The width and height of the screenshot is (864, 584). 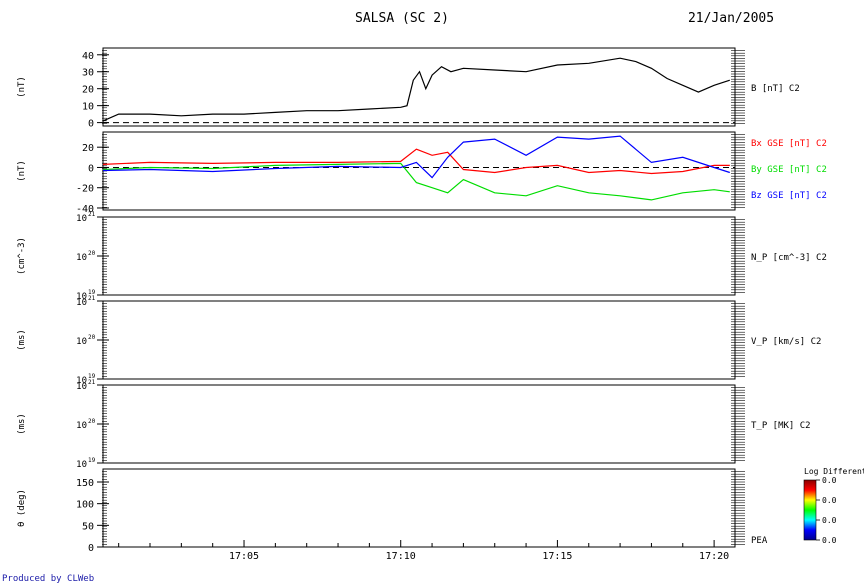 I want to click on colorbar-bar, so click(x=810, y=510).